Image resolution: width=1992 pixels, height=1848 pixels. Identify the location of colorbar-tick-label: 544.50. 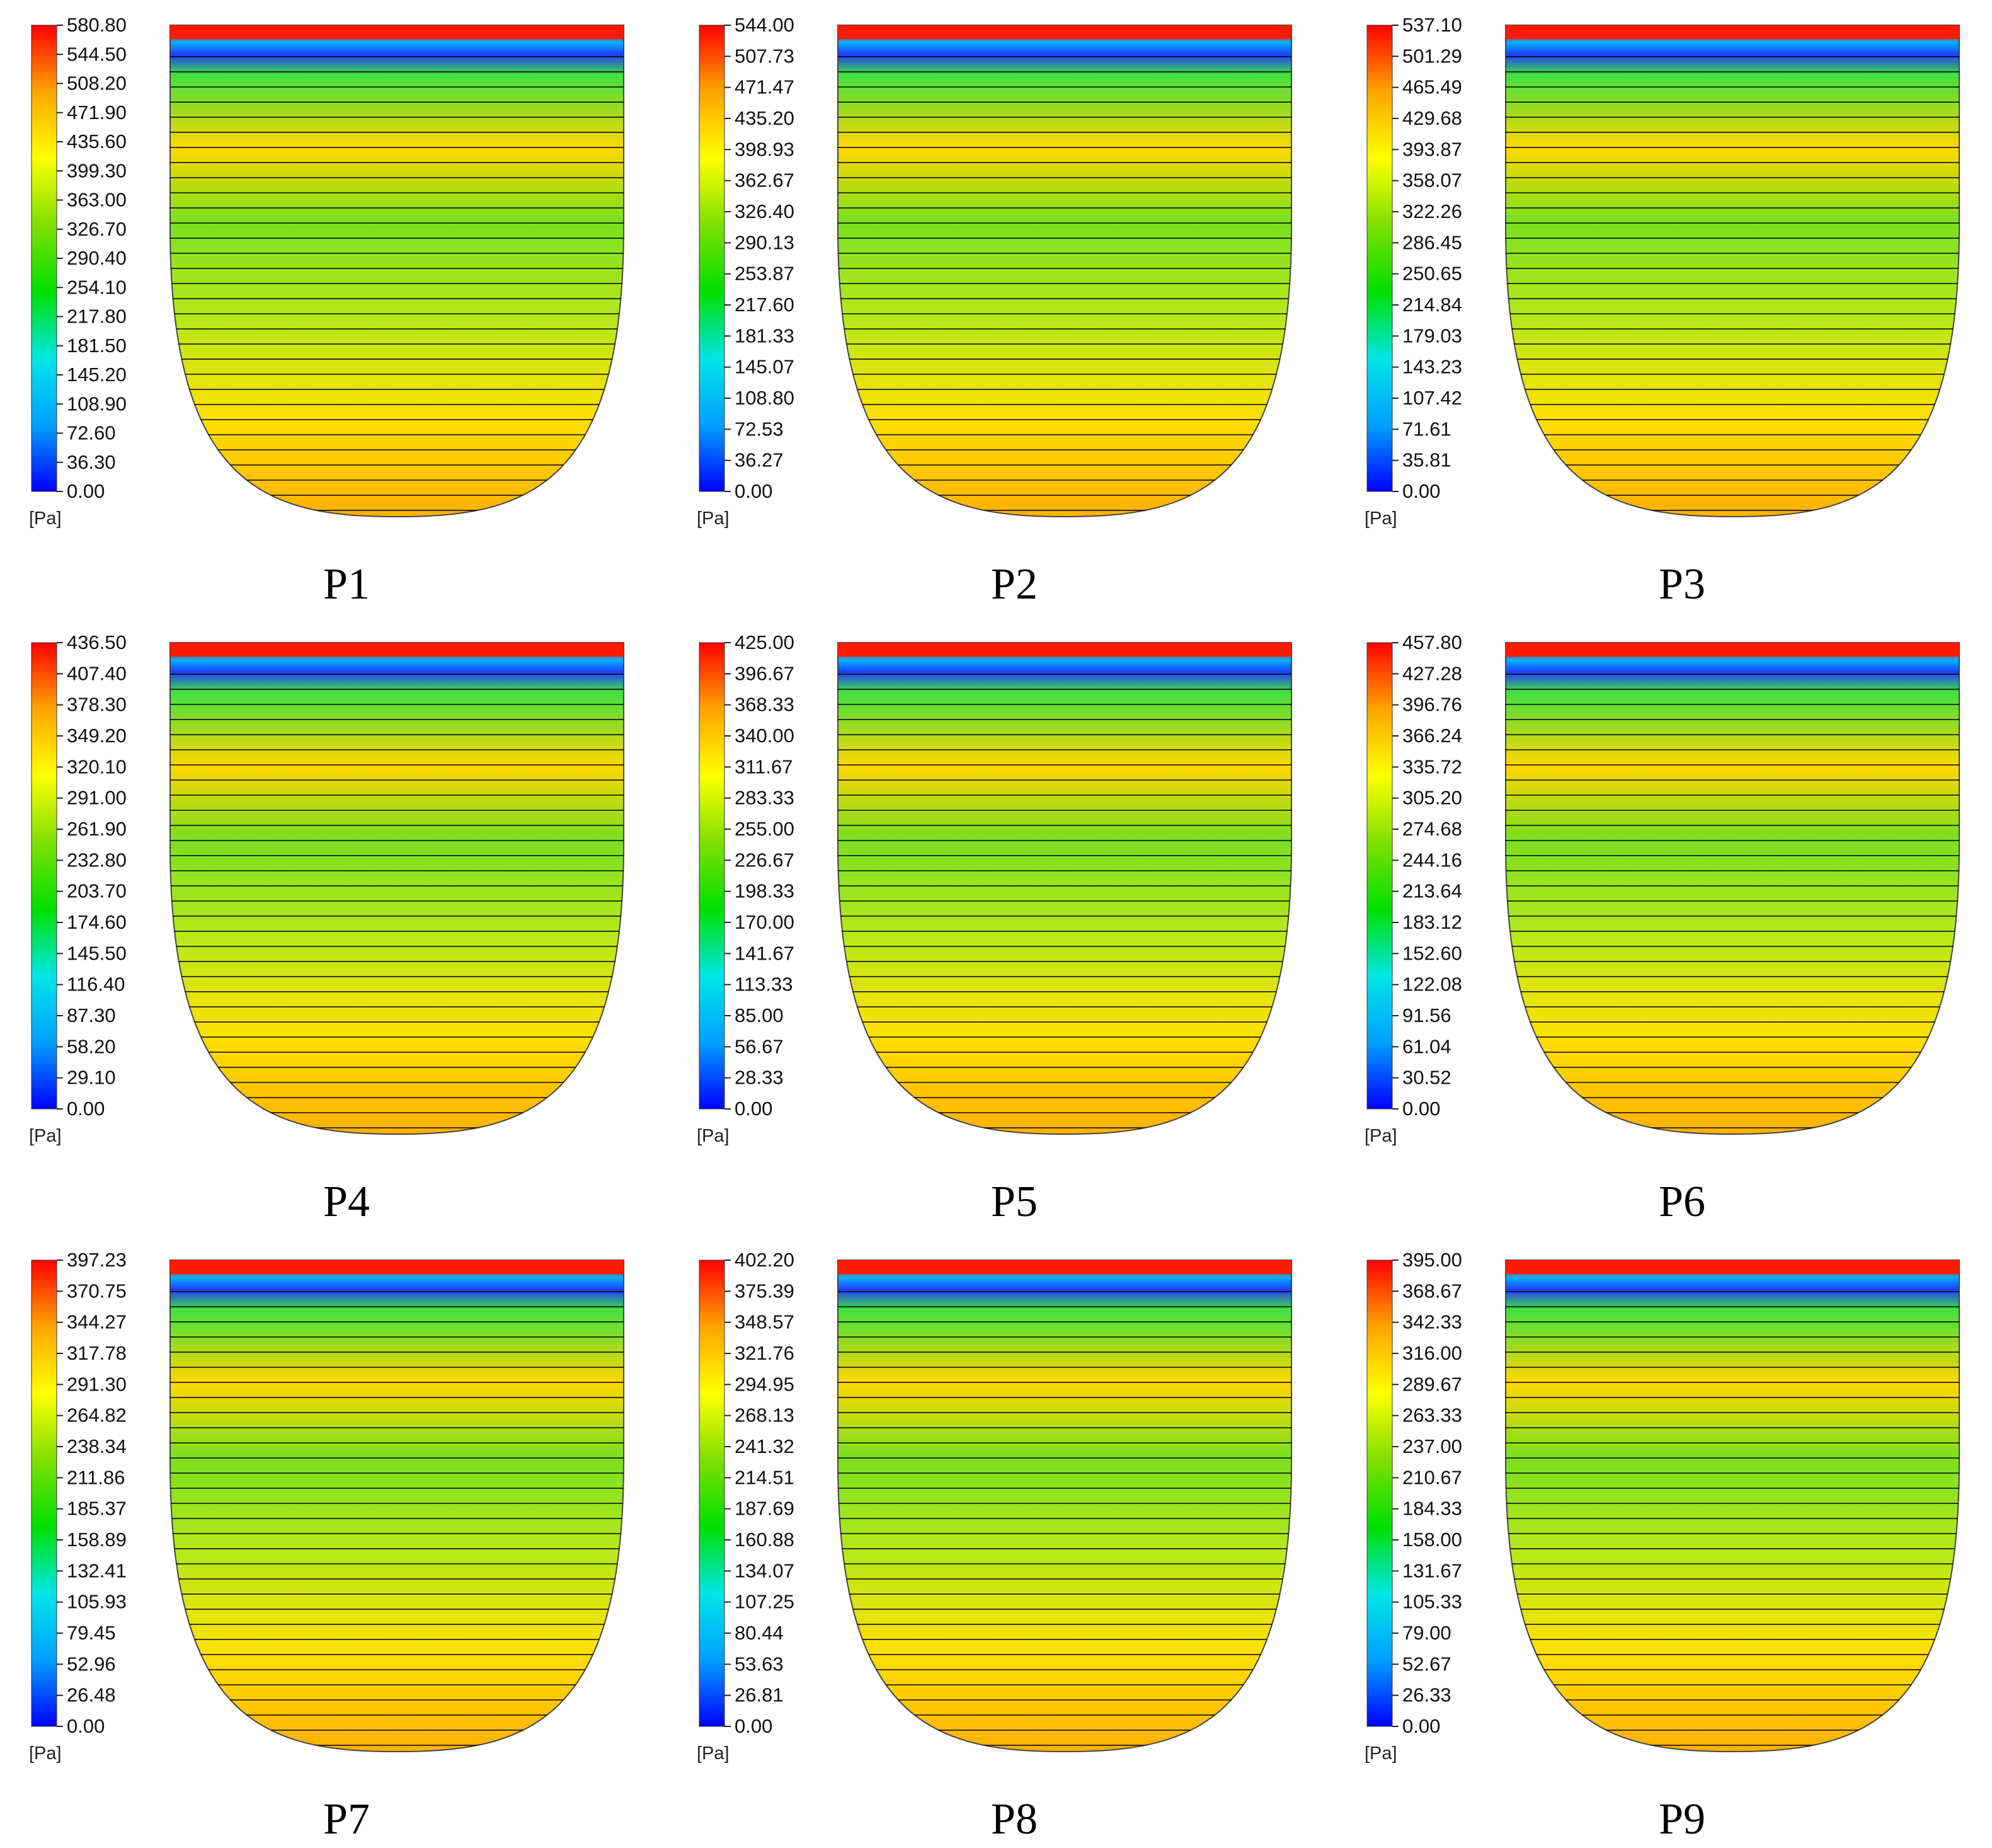
(97, 54).